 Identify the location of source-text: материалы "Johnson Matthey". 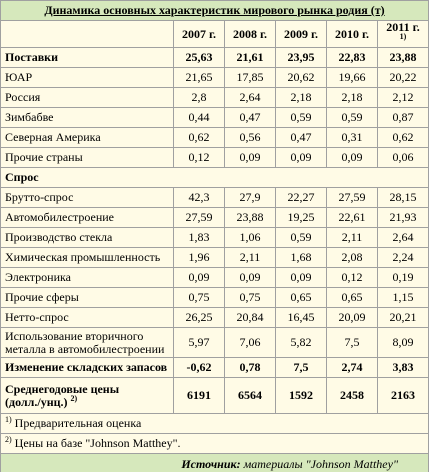
(320, 464).